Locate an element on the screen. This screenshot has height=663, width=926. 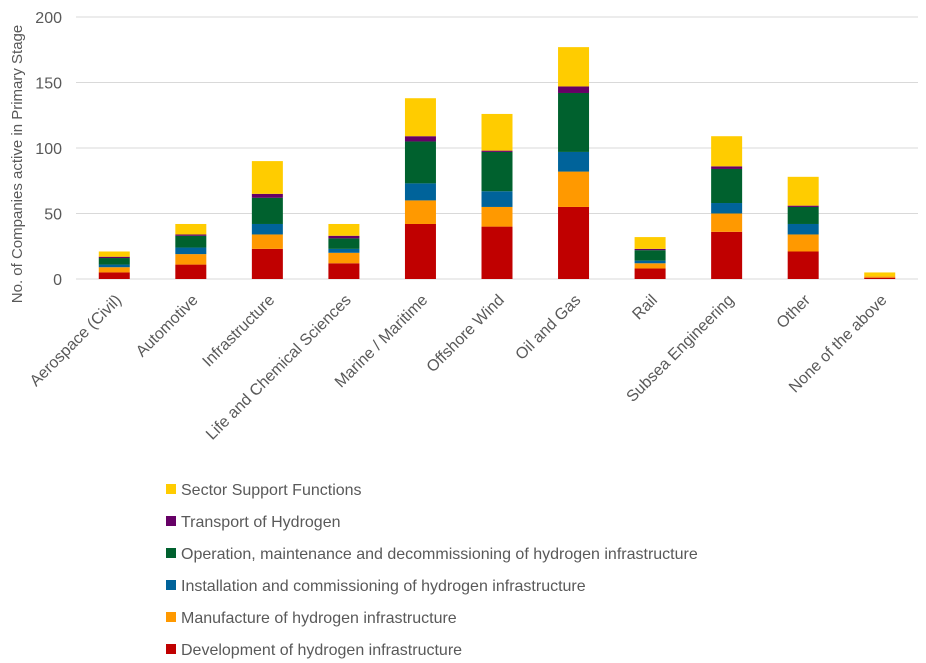
x-category-label: Automotive is located at coordinates (167, 326).